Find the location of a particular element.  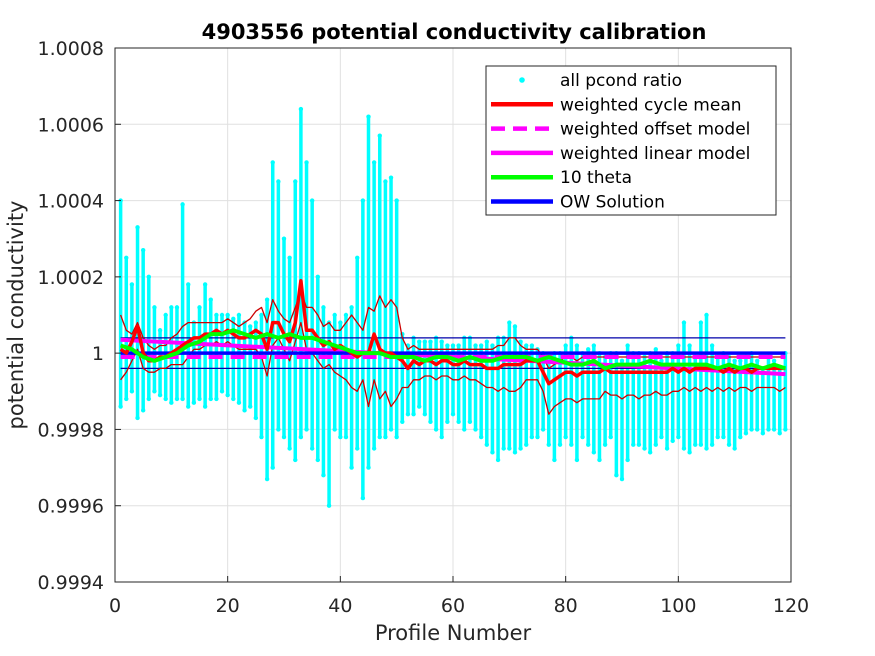

y-tick-label: 1.0002 is located at coordinates (71, 278).